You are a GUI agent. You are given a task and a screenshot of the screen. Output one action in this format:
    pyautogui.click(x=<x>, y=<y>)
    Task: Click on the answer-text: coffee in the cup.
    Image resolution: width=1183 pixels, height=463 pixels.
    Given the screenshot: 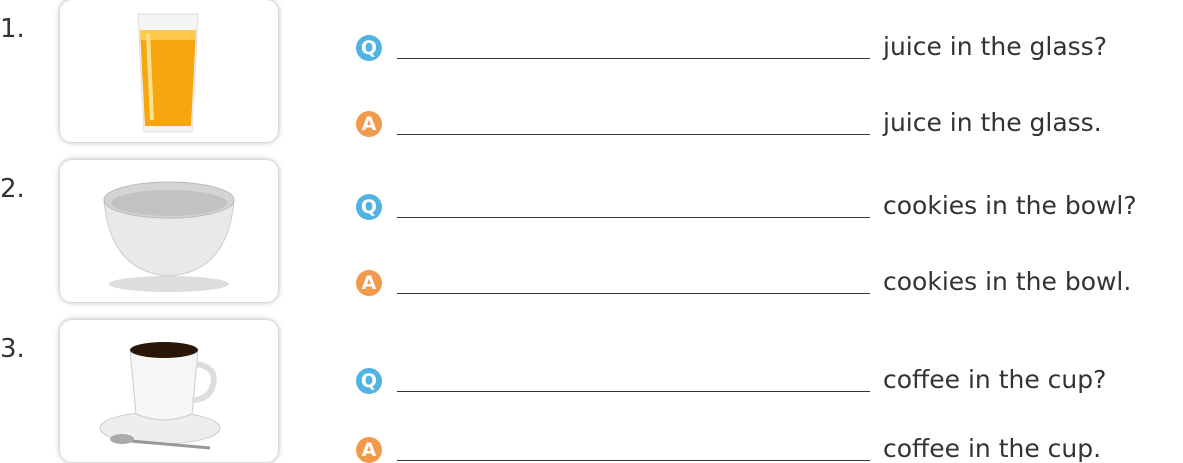 What is the action you would take?
    pyautogui.click(x=992, y=448)
    